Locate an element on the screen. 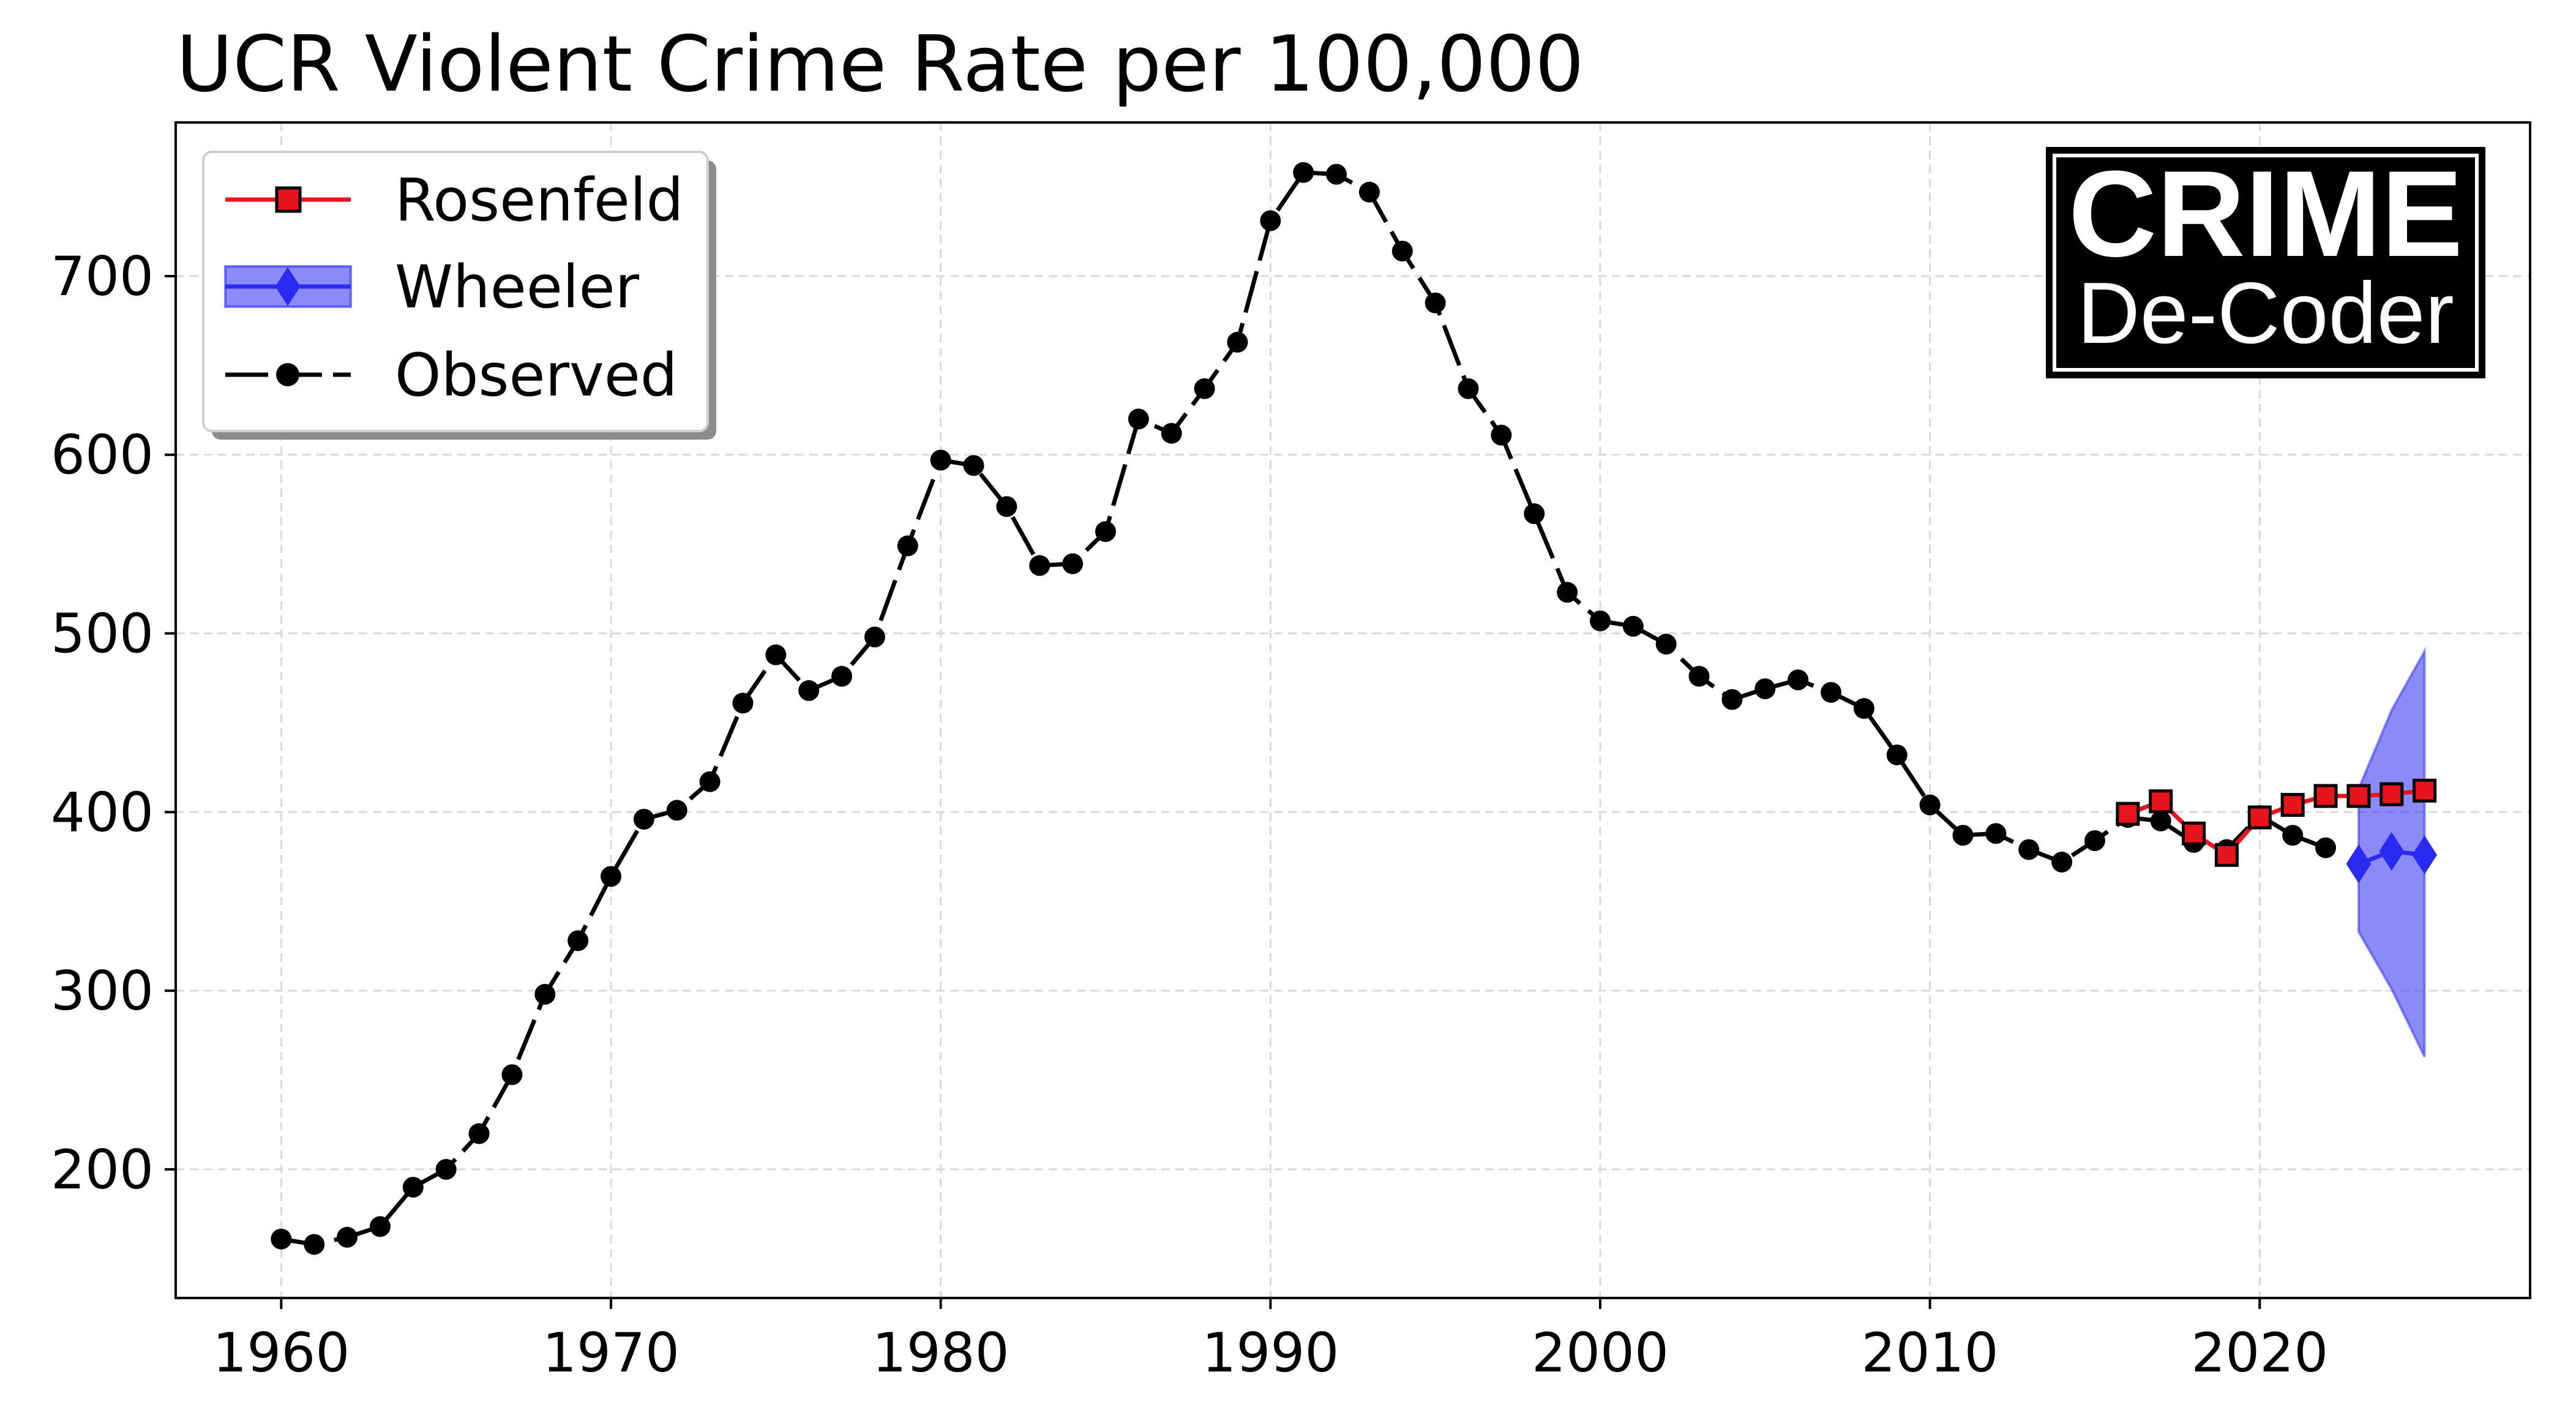 This screenshot has width=2576, height=1418. chart-title: UCR Violent Crime Rate per 100,000 is located at coordinates (880, 64).